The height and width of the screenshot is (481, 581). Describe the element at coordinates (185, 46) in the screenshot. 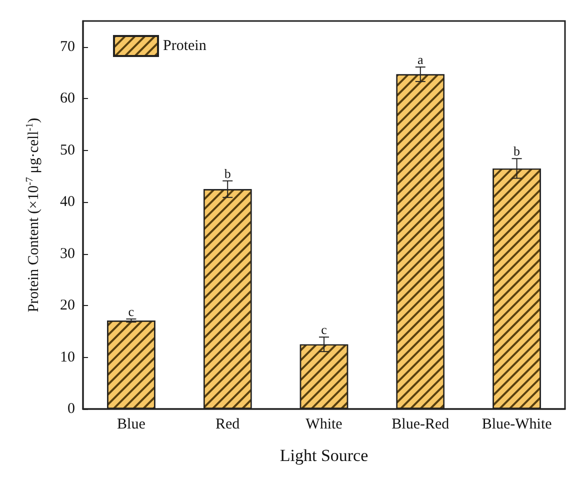

I see `legend-label: Protein` at that location.